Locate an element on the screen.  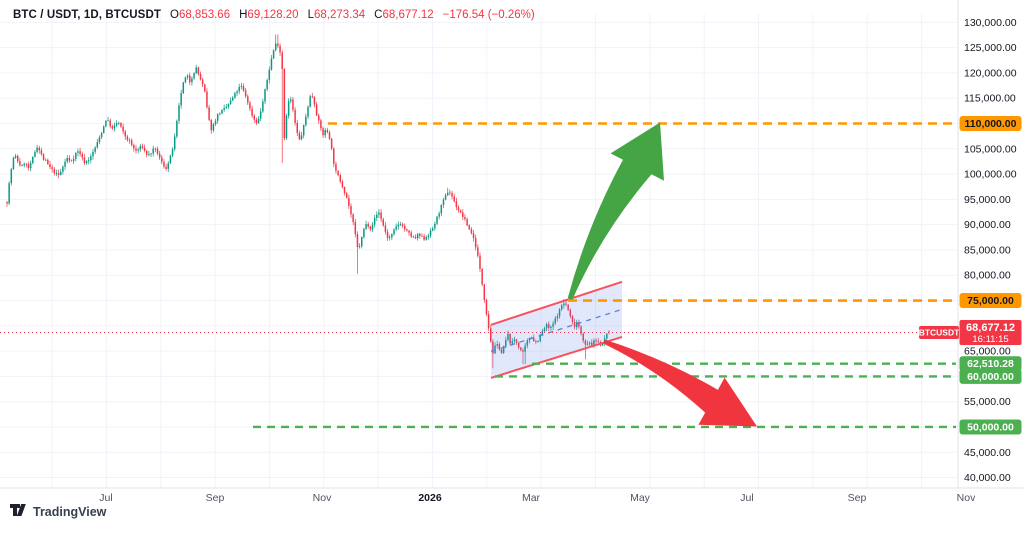
time-axis: Jul Sep Nov 2026 Mar May Jul Sep Nov is located at coordinates (537, 498).